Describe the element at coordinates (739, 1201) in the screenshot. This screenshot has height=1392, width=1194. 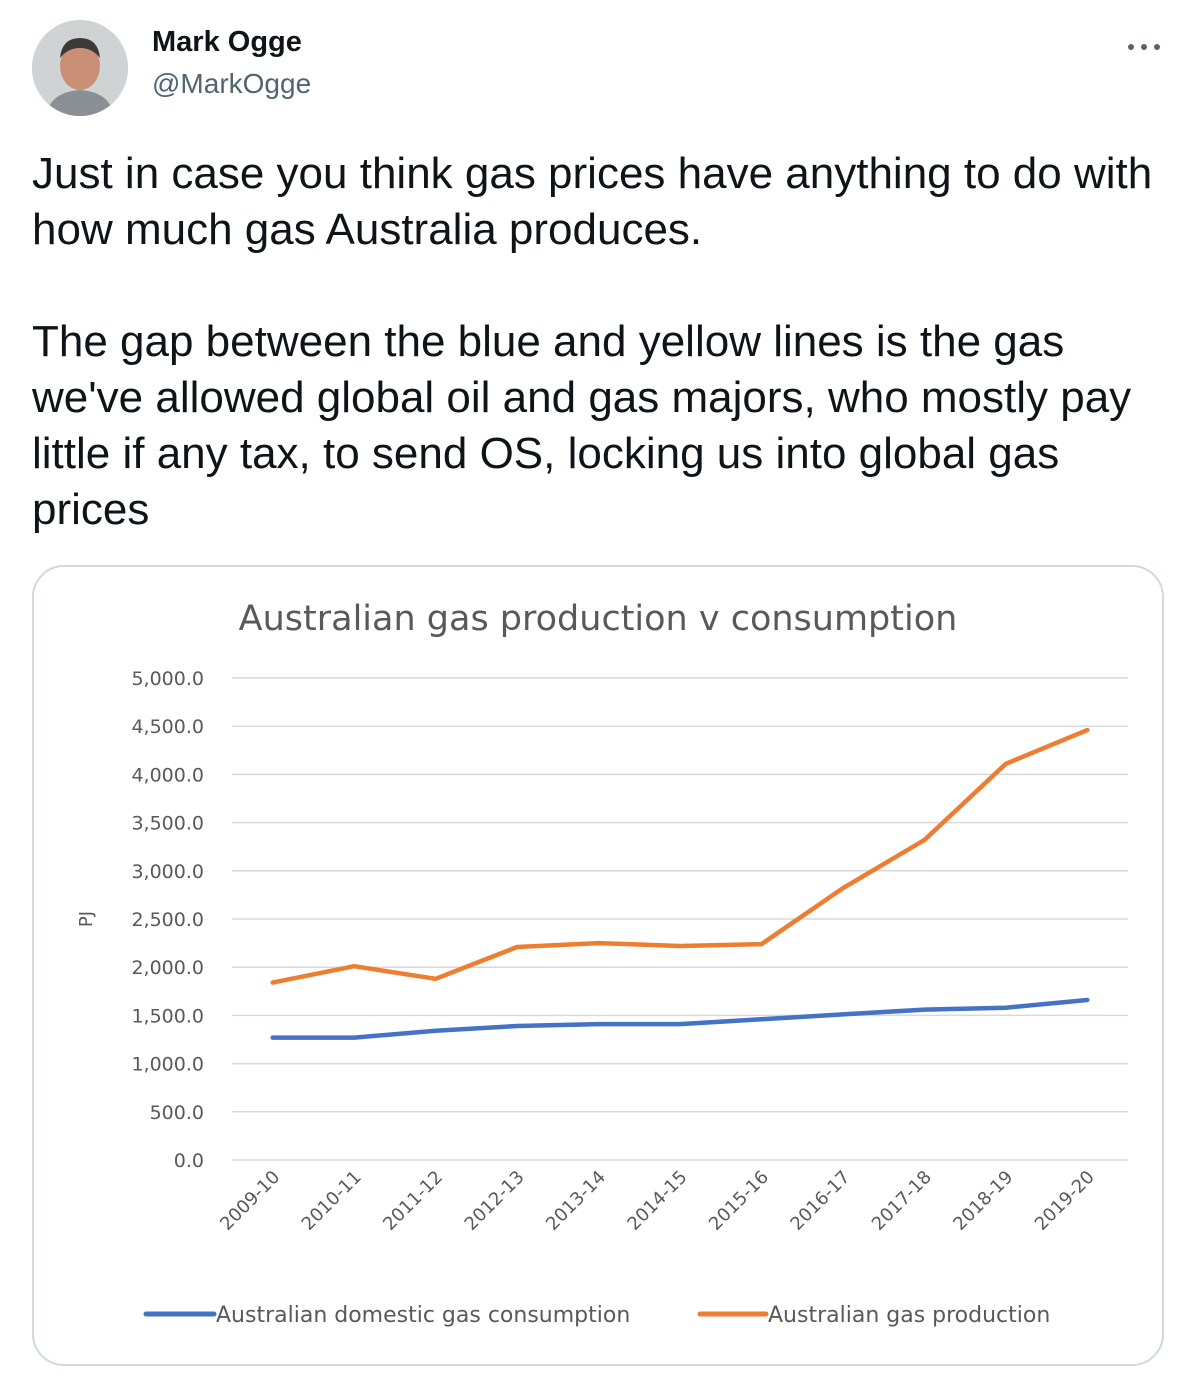
I see `x-tick-label: 2015-16` at that location.